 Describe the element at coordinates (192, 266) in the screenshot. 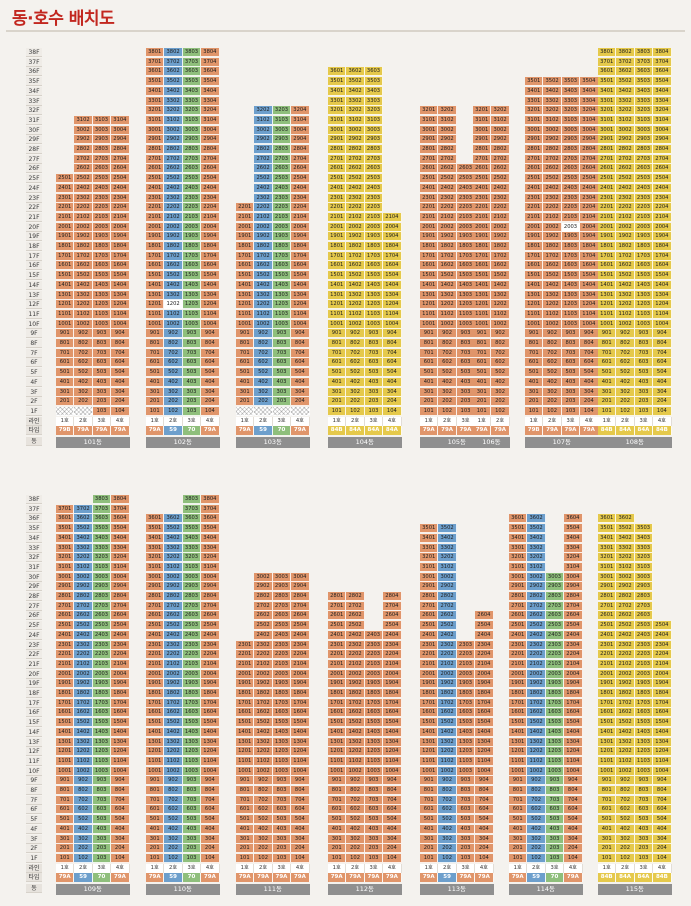

I see `unit-cell: 1603` at that location.